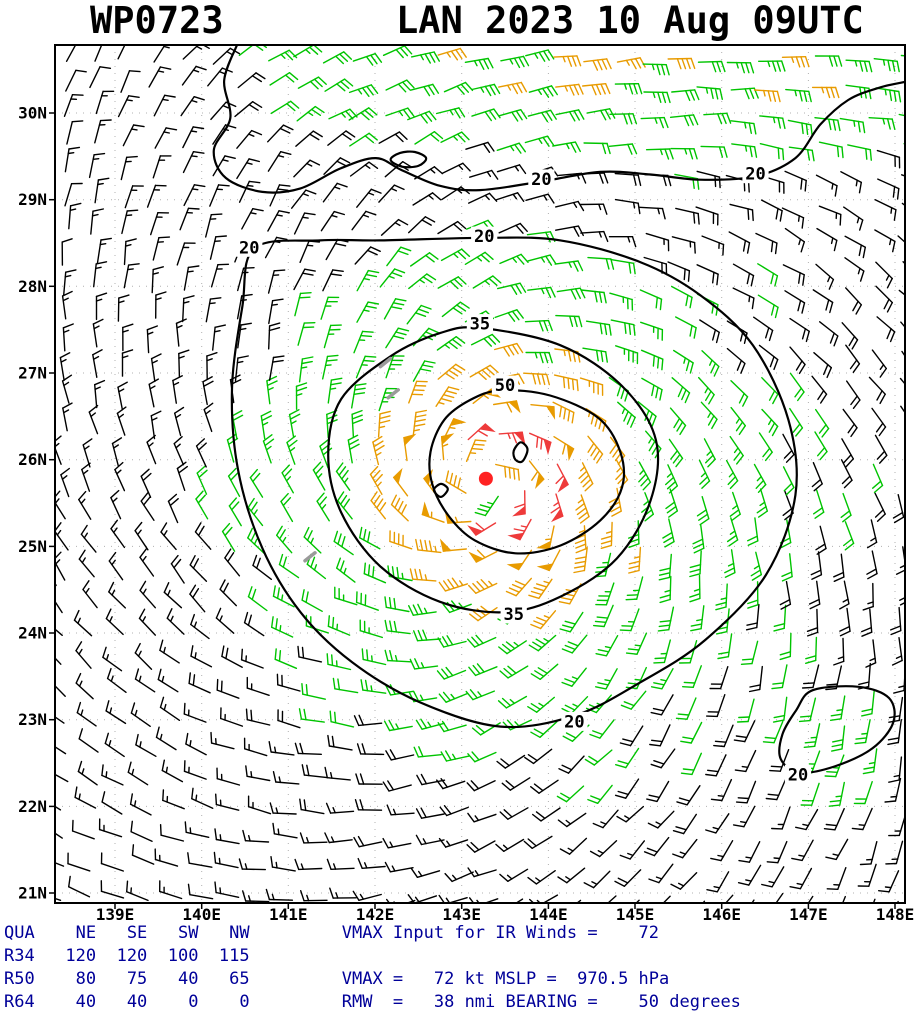  What do you see at coordinates (288, 914) in the screenshot?
I see `lon-tick-label: 141E` at bounding box center [288, 914].